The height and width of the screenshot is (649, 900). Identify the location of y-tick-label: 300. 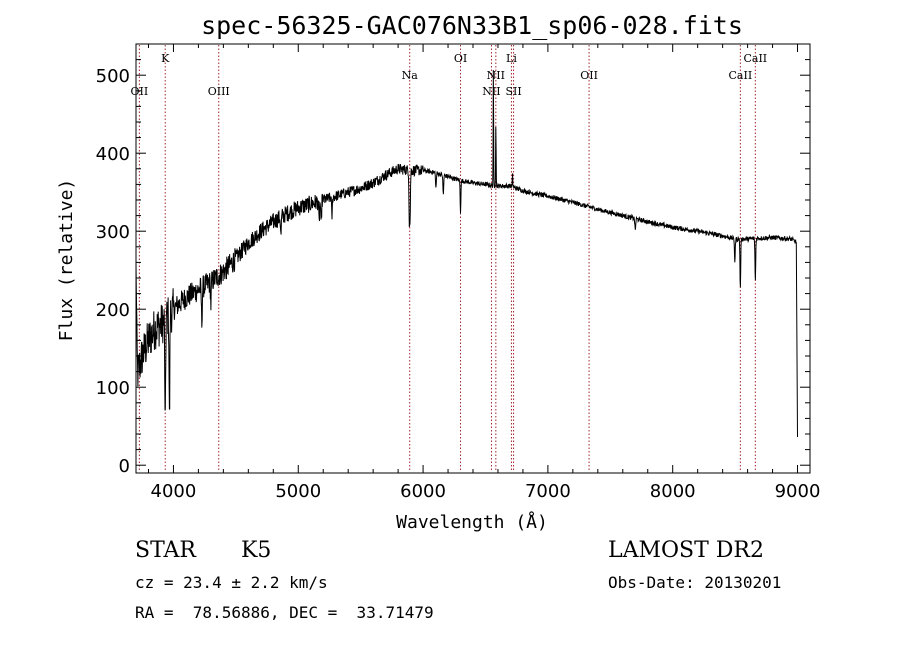
(113, 232).